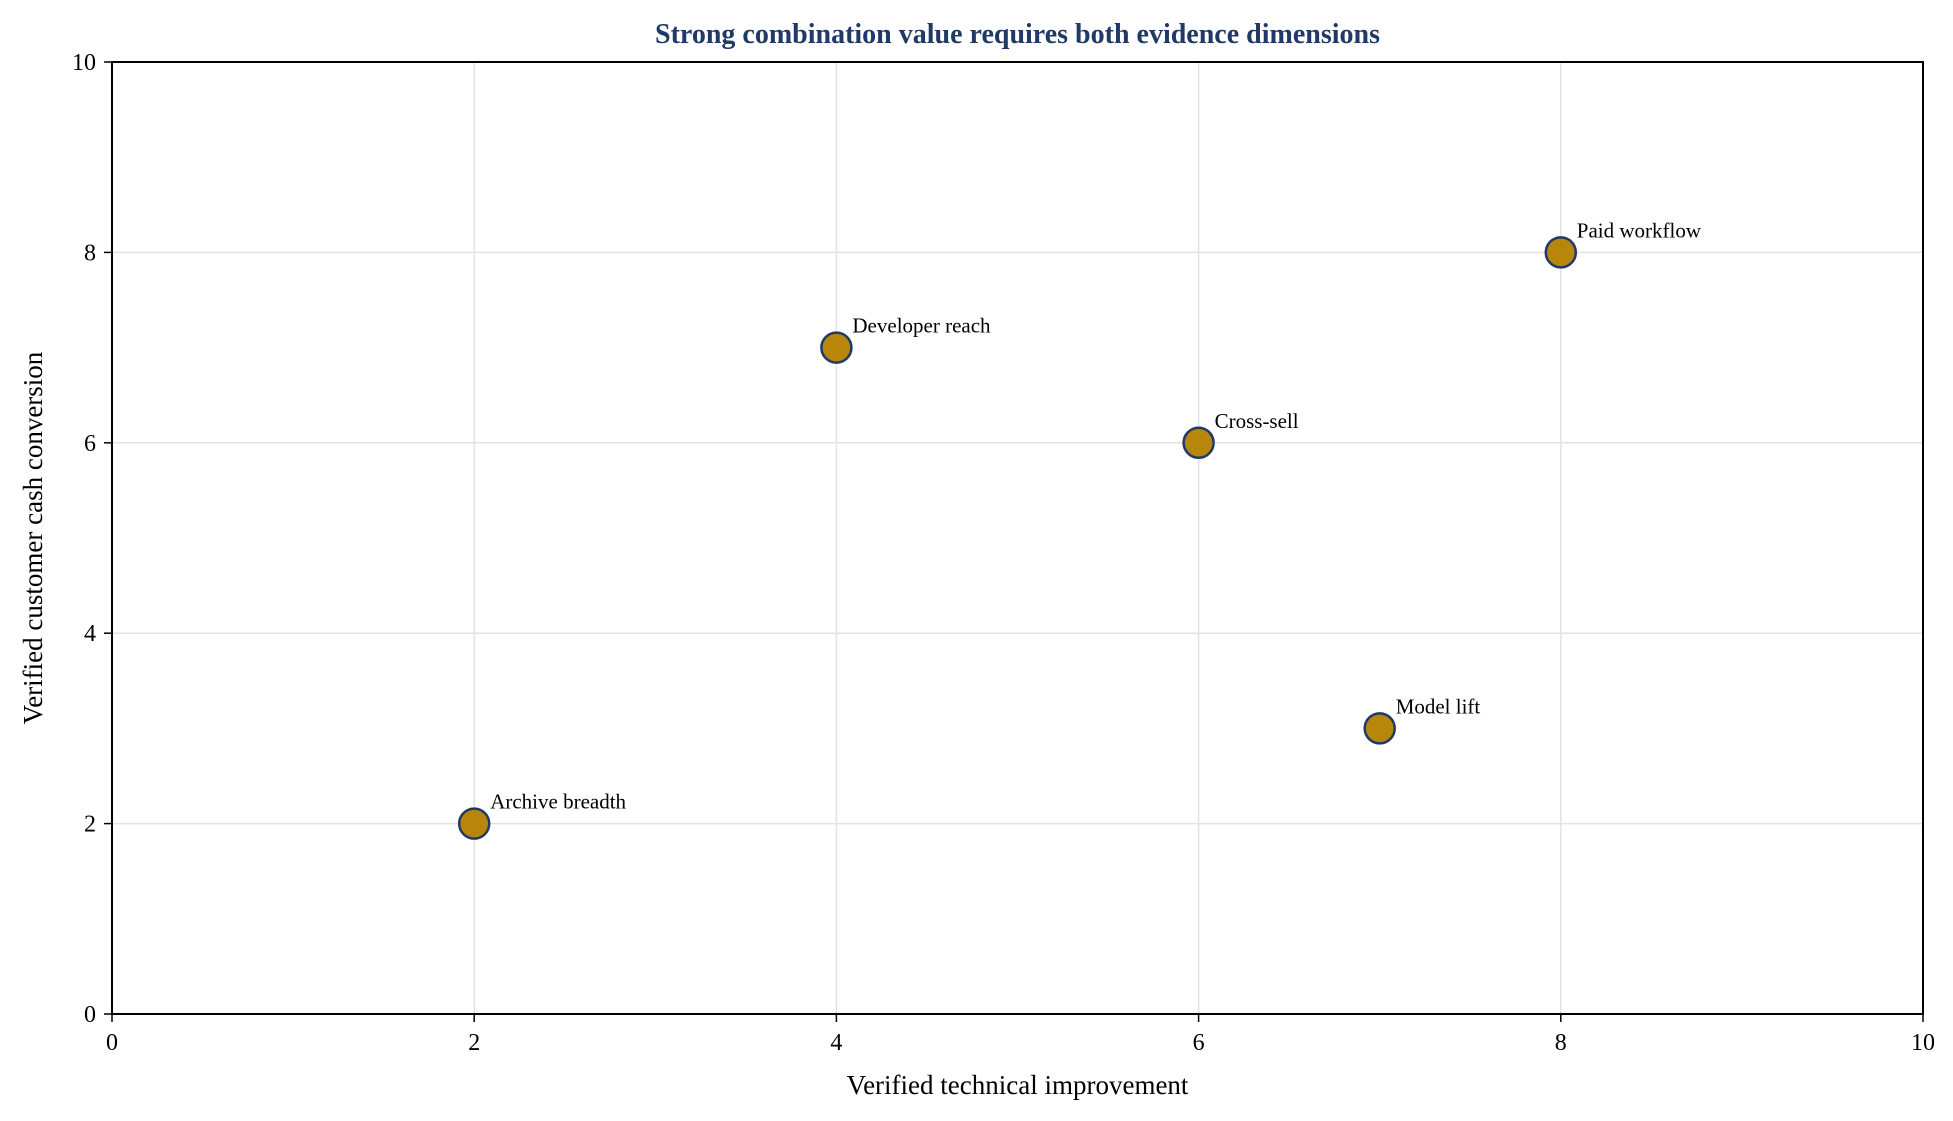  I want to click on x-tick-label: 2, so click(474, 1043).